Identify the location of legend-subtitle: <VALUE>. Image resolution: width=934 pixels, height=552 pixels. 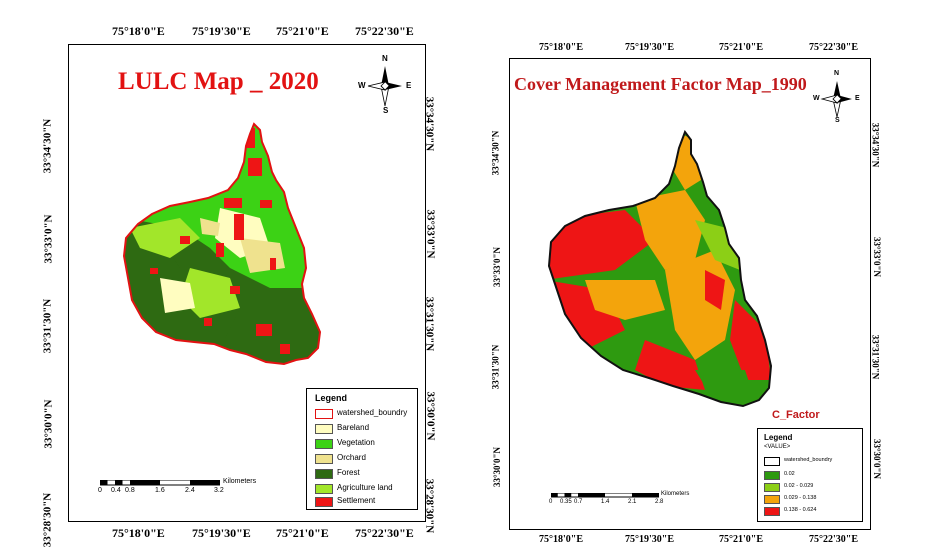
(777, 447).